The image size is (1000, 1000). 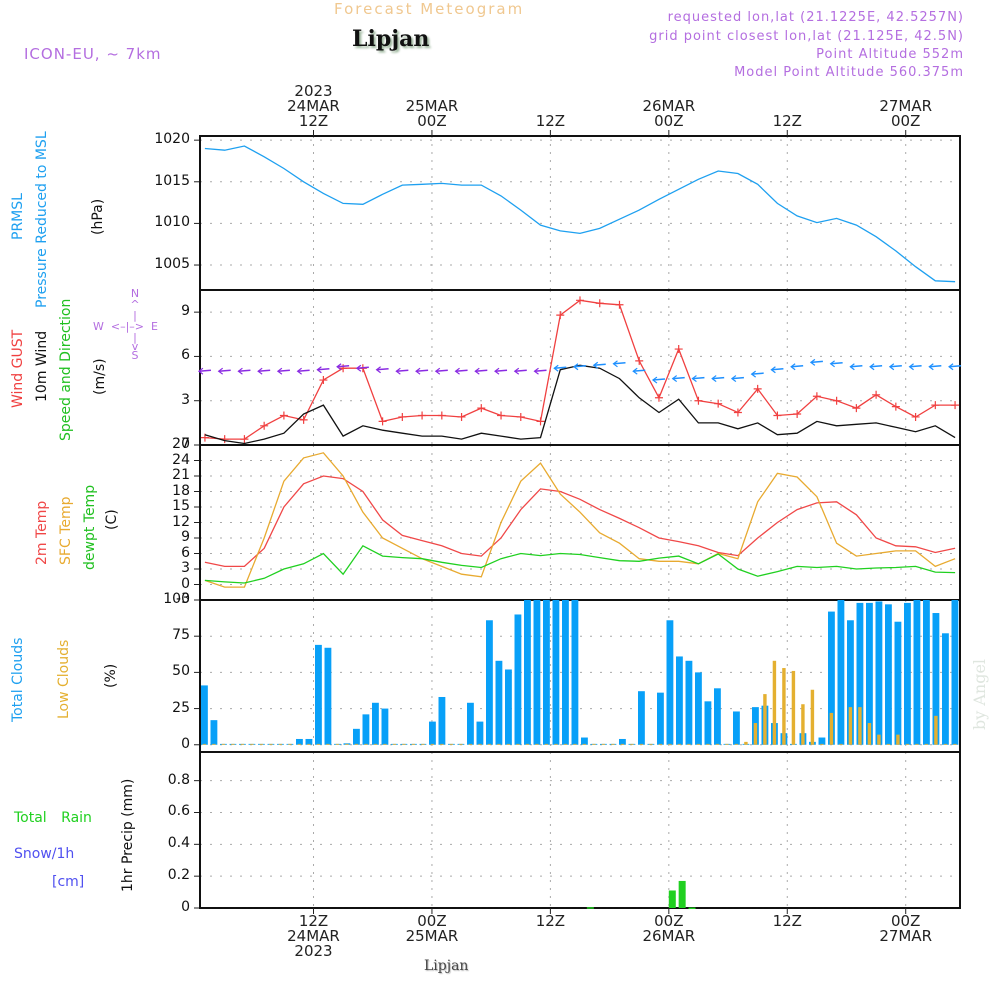 I want to click on y-tick-label: 0.2, so click(x=178, y=875).